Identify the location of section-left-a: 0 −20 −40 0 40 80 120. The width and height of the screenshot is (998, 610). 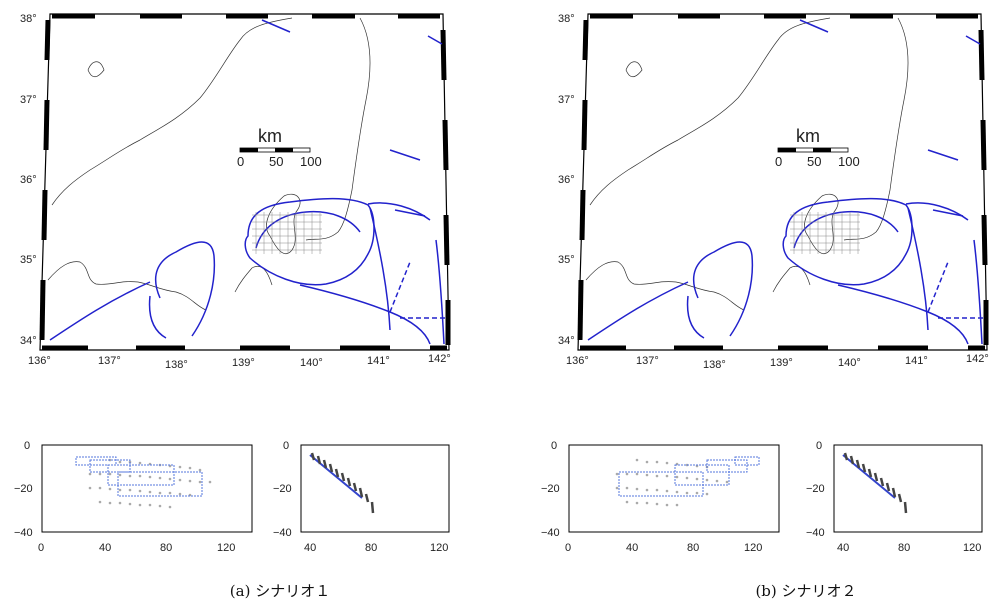
(133, 497).